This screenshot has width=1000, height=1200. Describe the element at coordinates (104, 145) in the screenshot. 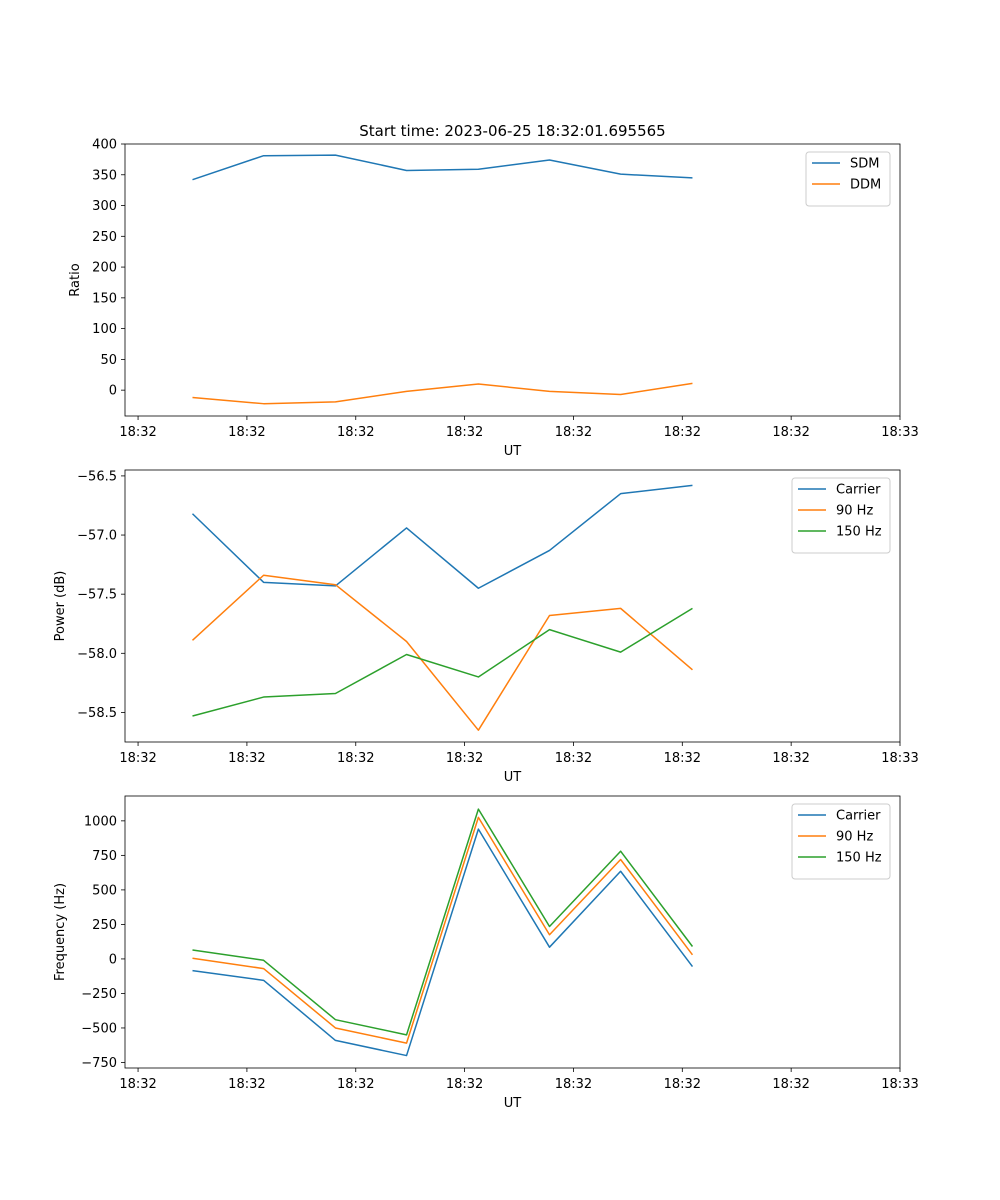

I see `y-tick-label: 400` at that location.